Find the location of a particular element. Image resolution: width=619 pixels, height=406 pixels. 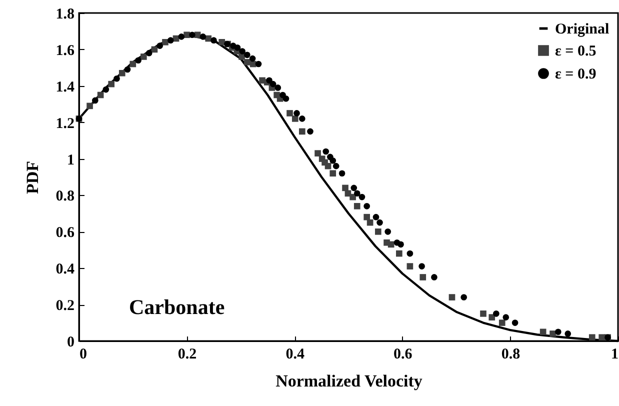

x-tick-label: 0.4 is located at coordinates (295, 354).